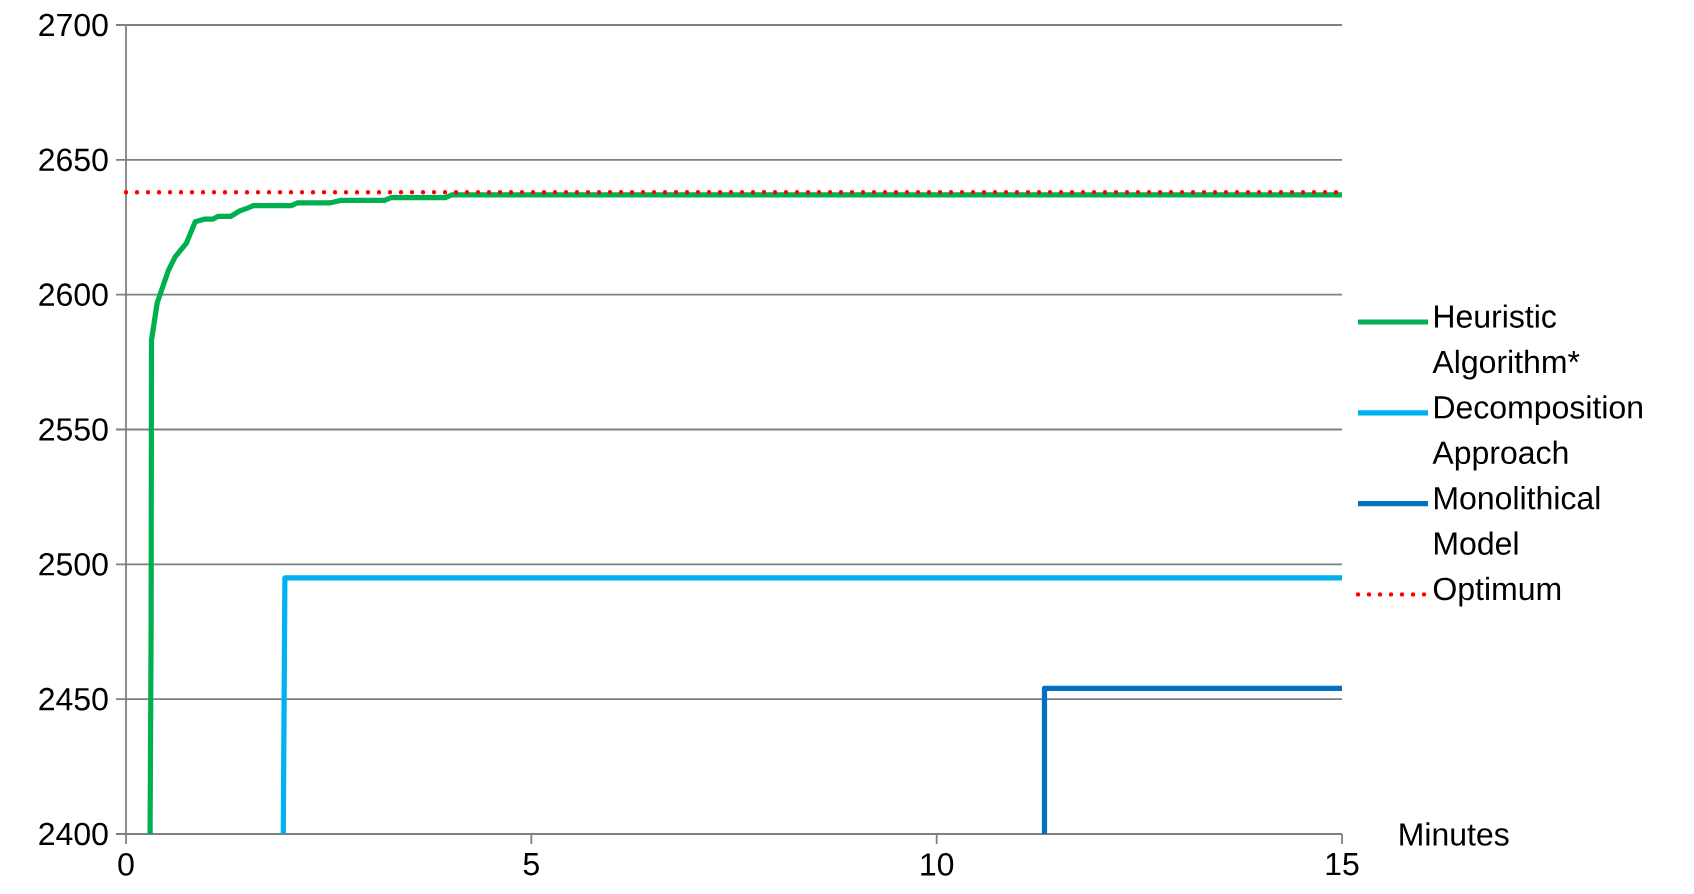 Image resolution: width=1694 pixels, height=894 pixels. Describe the element at coordinates (73, 429) in the screenshot. I see `y-tick-label: 2550` at that location.